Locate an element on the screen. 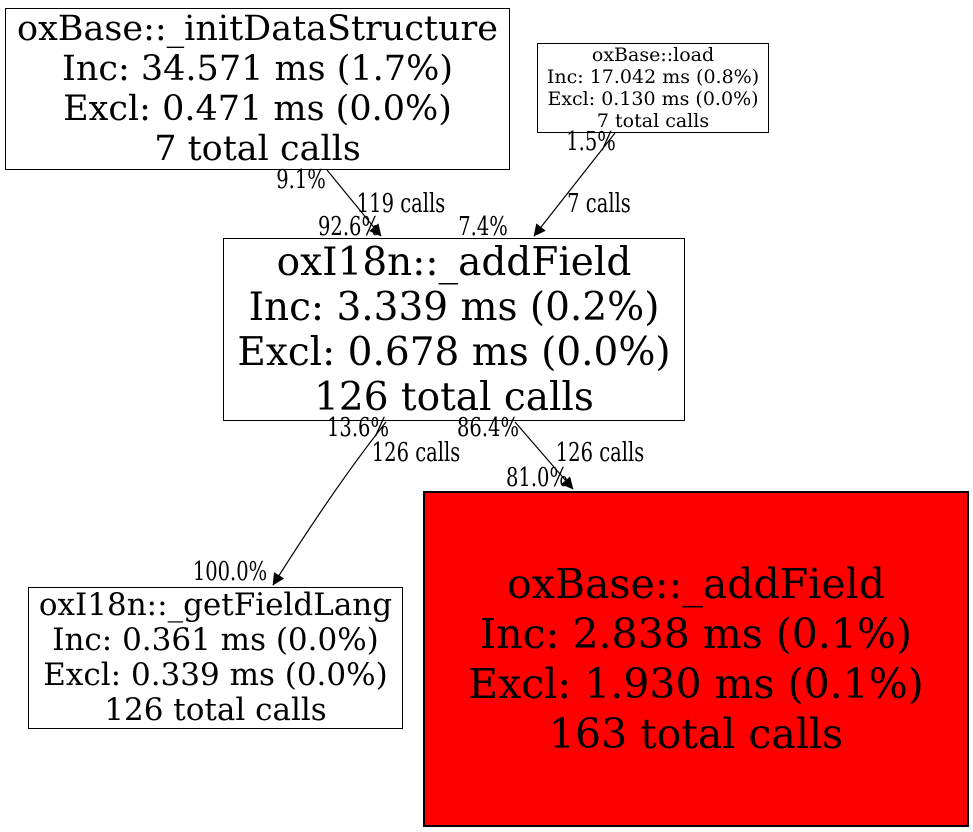 This screenshot has width=973, height=832. edge-initdatastructure-to-i18n-addfield is located at coordinates (354, 203).